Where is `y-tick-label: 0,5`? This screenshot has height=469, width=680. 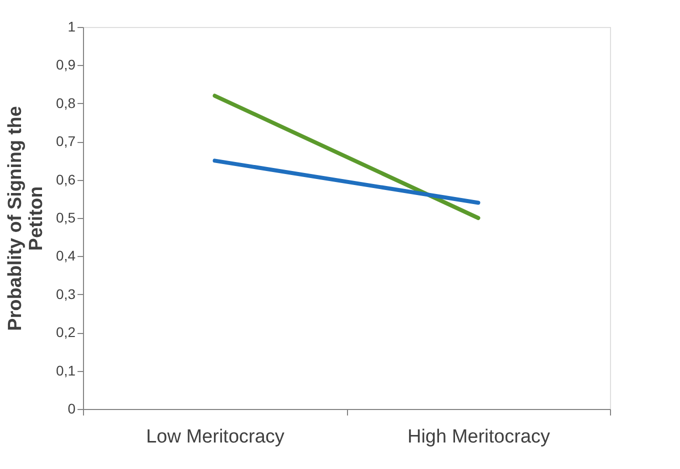
y-tick-label: 0,5 is located at coordinates (66, 218).